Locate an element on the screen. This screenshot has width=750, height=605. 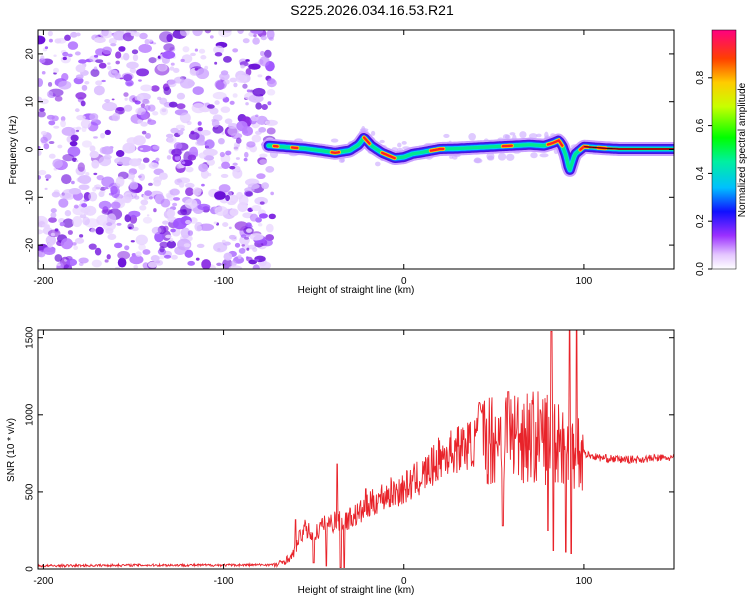
x-tick-label: 100 is located at coordinates (584, 581).